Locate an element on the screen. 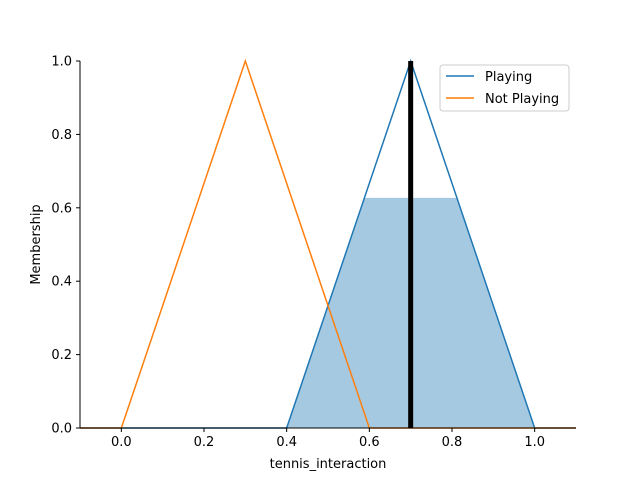  y-tick-label: 0.0 is located at coordinates (61, 429).